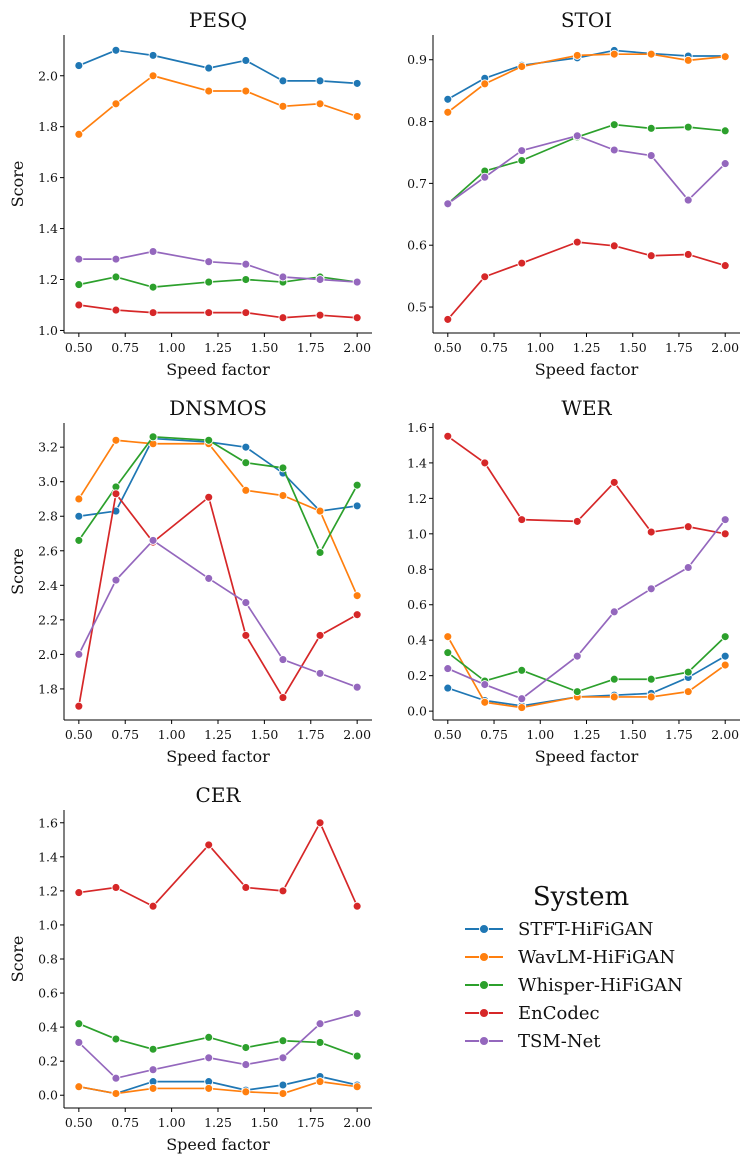  What do you see at coordinates (48, 481) in the screenshot?
I see `y-tick-label: 3.0` at bounding box center [48, 481].